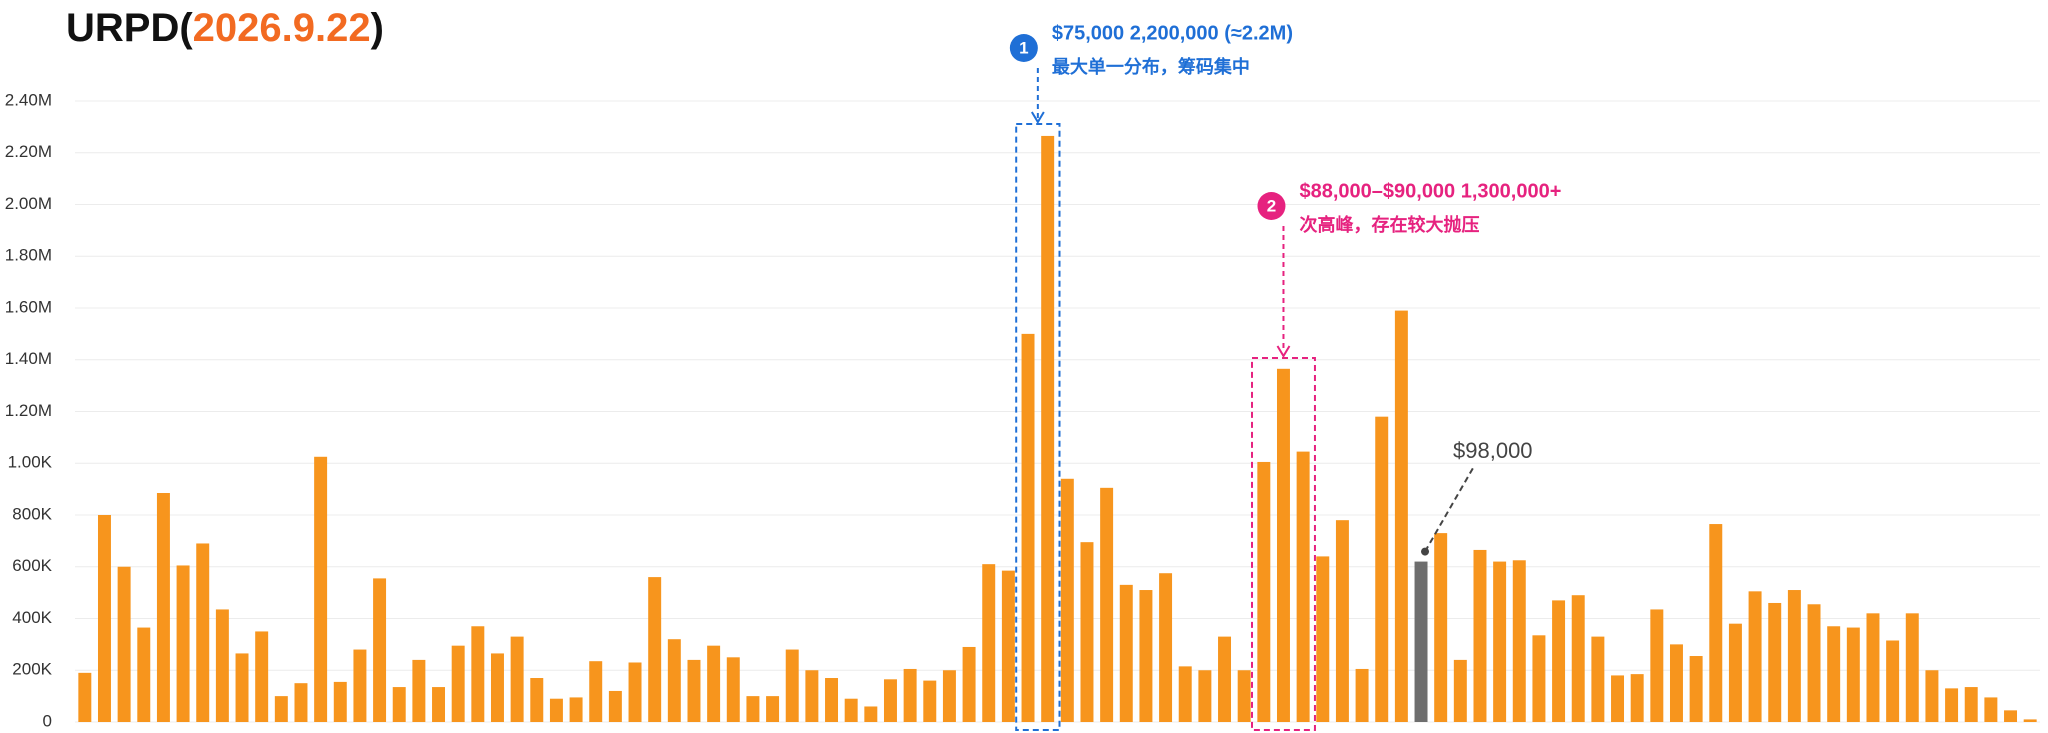 This screenshot has width=2048, height=733. Describe the element at coordinates (32, 617) in the screenshot. I see `y-tick-label: 400K` at that location.